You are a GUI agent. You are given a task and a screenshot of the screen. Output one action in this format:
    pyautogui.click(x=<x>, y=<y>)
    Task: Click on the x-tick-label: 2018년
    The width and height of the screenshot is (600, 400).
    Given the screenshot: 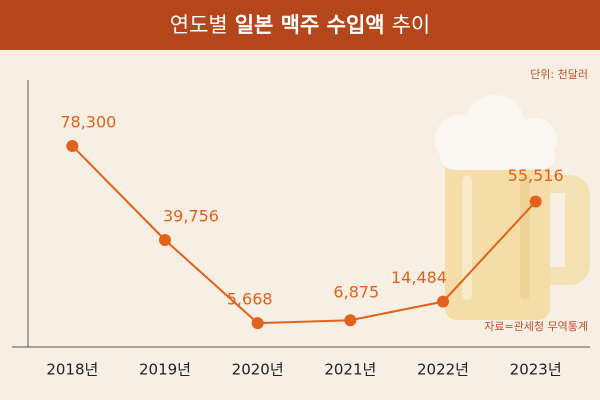 What is the action you would take?
    pyautogui.click(x=72, y=370)
    